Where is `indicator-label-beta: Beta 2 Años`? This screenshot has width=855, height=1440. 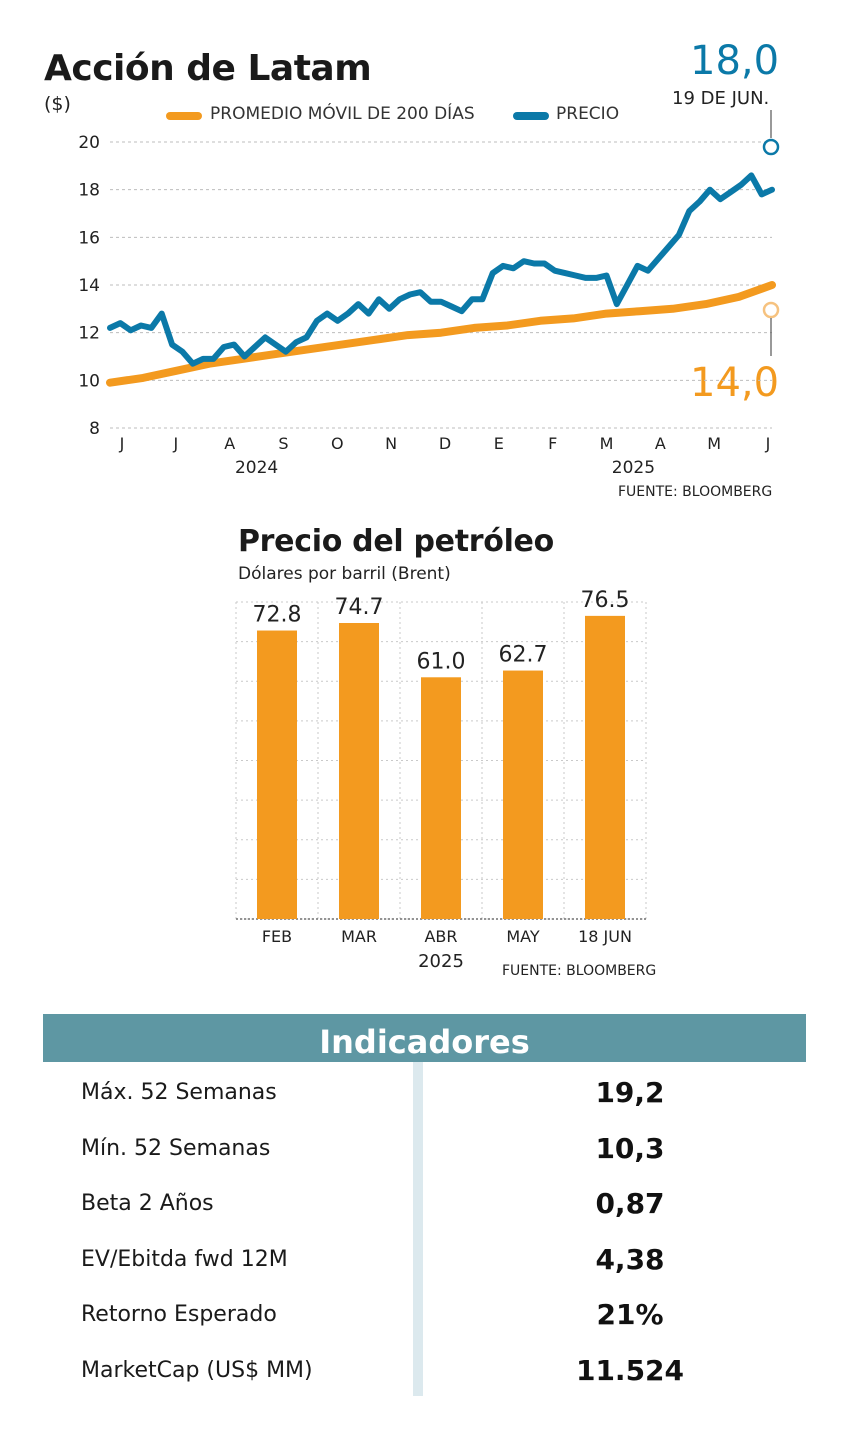
indicator-label-beta: Beta 2 Años is located at coordinates (147, 1203).